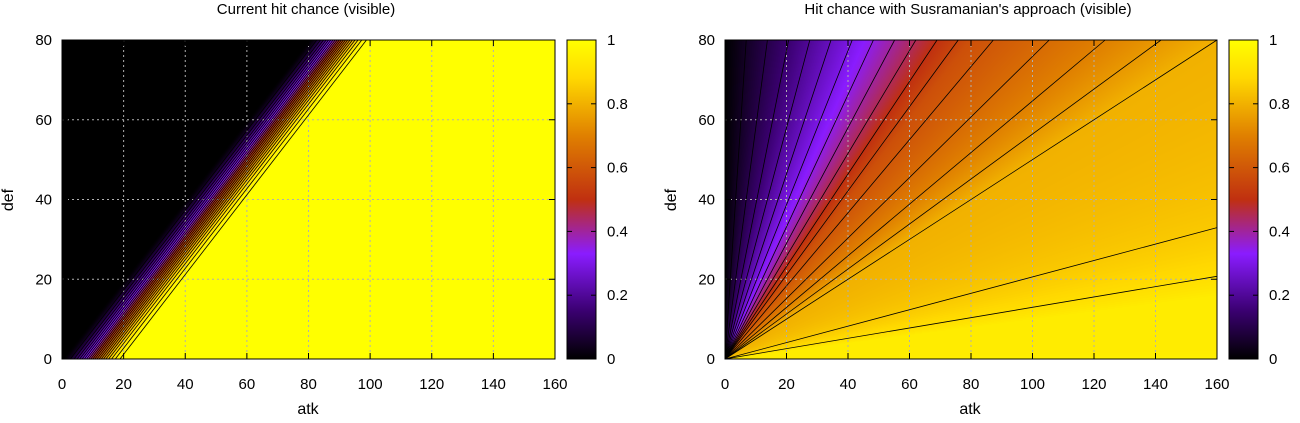  Describe the element at coordinates (308, 409) in the screenshot. I see `chart-left-xlabel: atk` at that location.